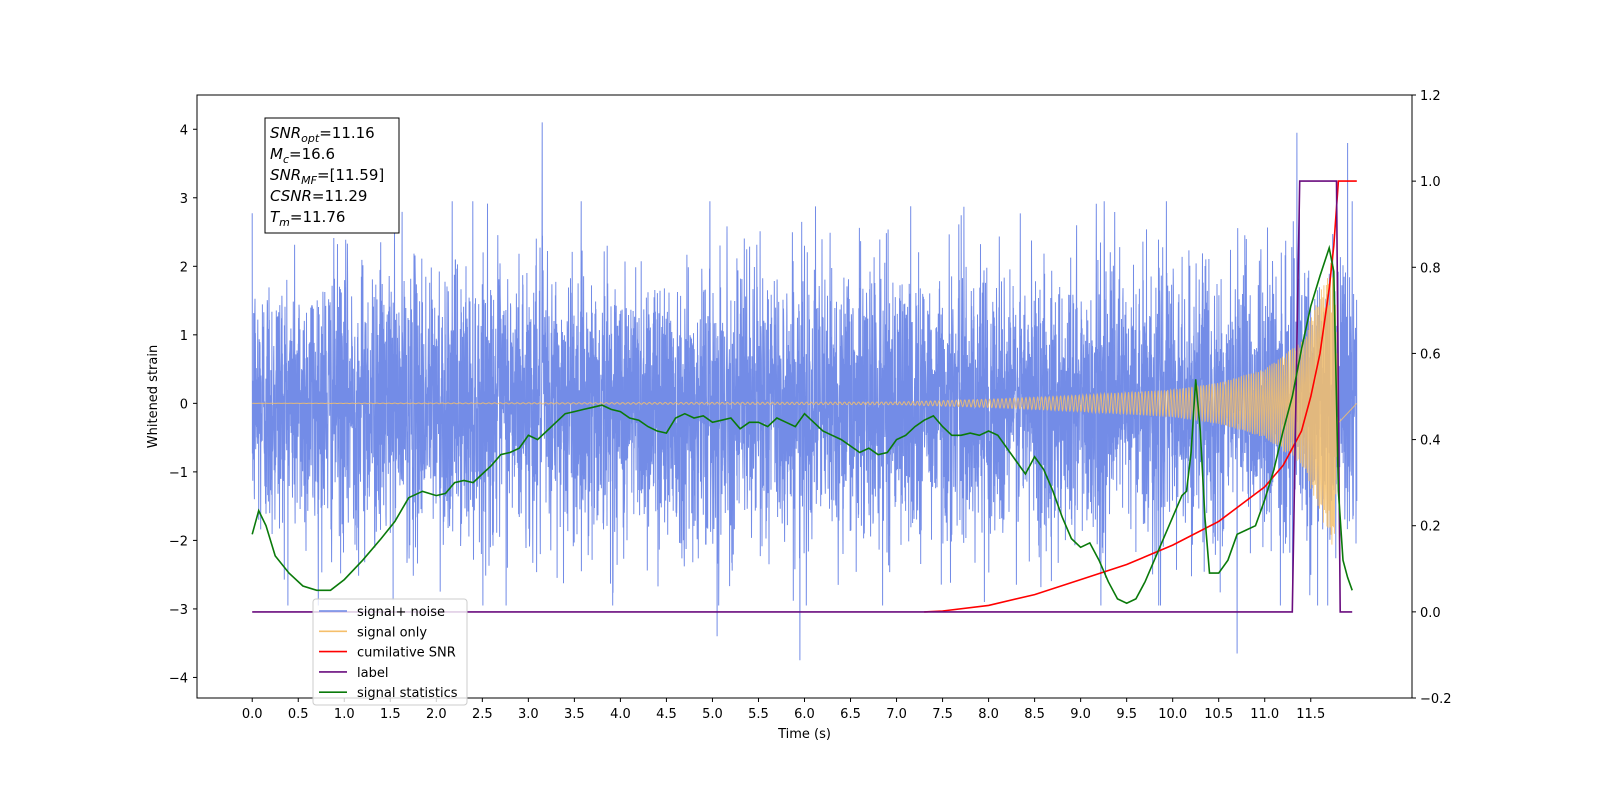 The width and height of the screenshot is (1600, 800). Describe the element at coordinates (574, 714) in the screenshot. I see `x-tick-label: 3.5` at that location.